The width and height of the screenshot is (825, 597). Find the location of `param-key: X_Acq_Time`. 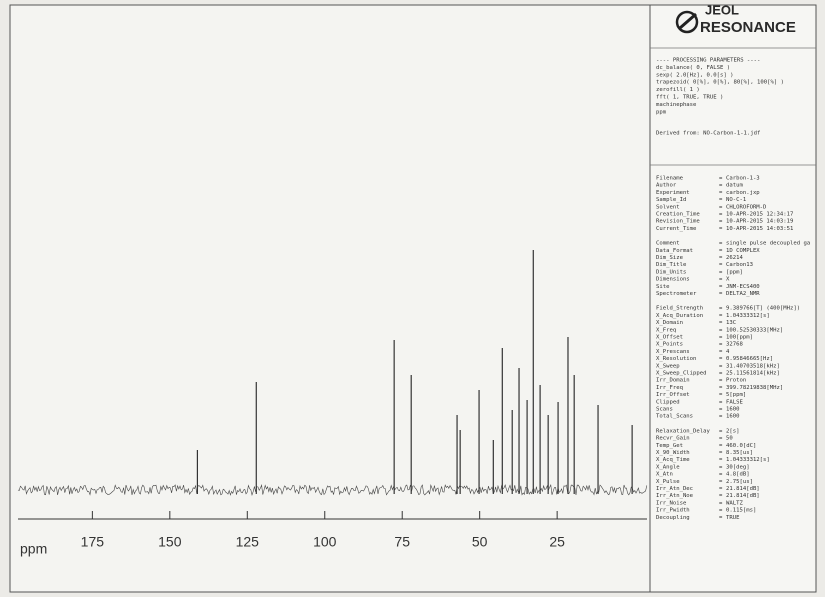

param-key: X_Acq_Time is located at coordinates (673, 460).